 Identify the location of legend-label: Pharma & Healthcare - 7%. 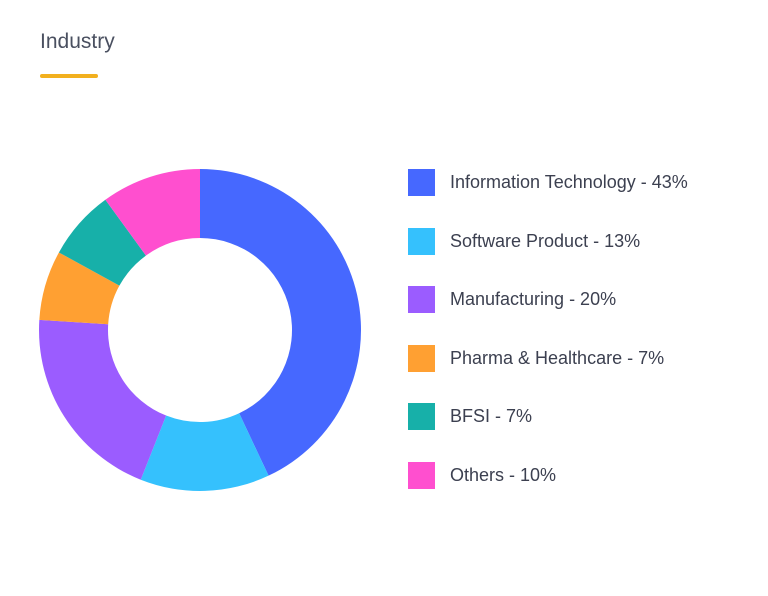
(557, 357).